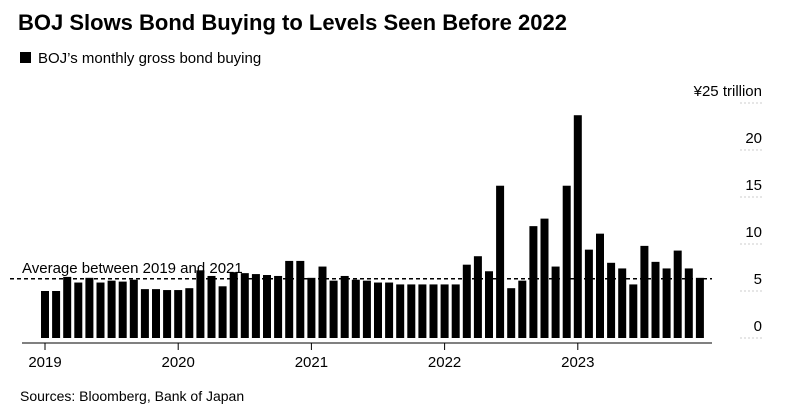  I want to click on x-tick-label: 2023, so click(577, 362).